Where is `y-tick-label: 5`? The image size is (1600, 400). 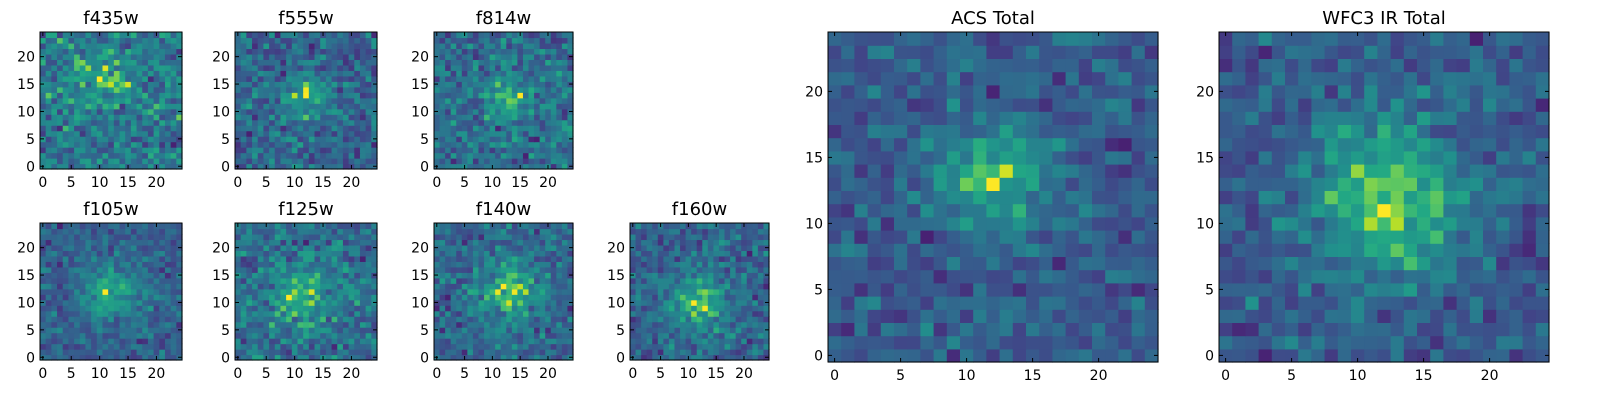 y-tick-label: 5 is located at coordinates (225, 140).